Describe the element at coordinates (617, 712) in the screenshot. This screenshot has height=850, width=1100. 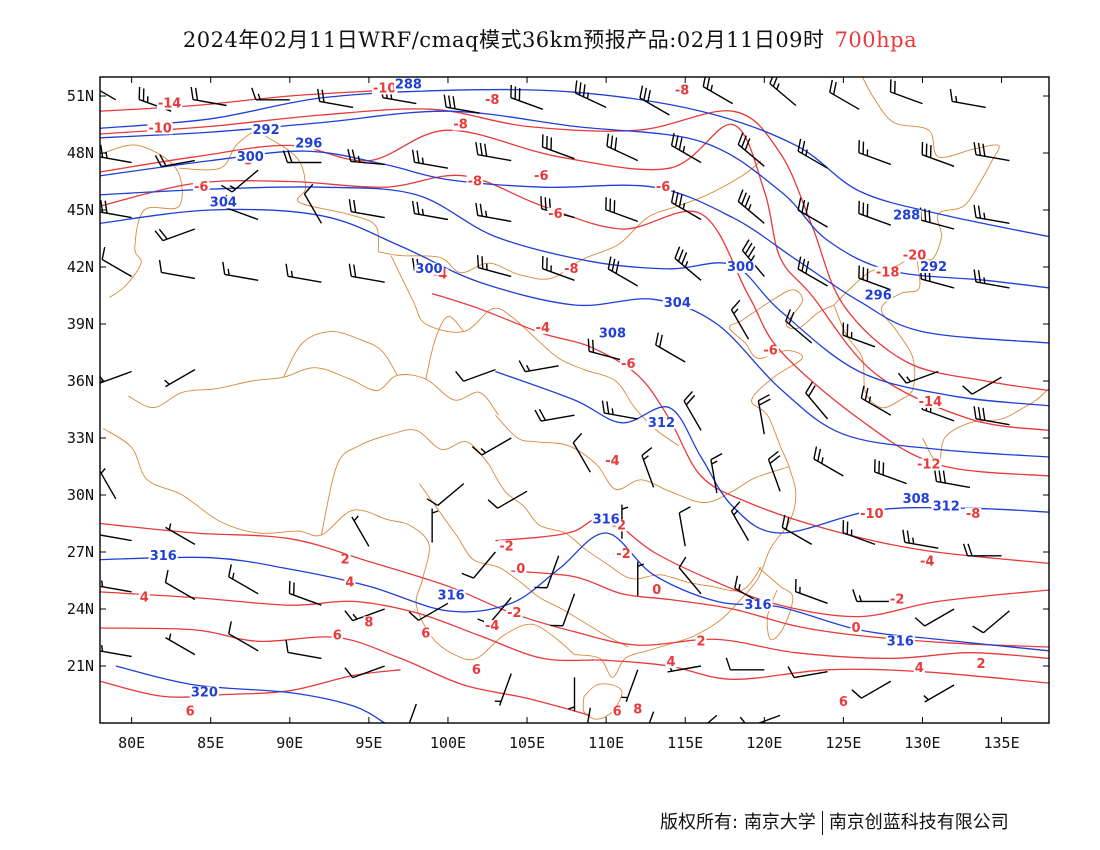
I see `temperature-contour-label: 6` at that location.